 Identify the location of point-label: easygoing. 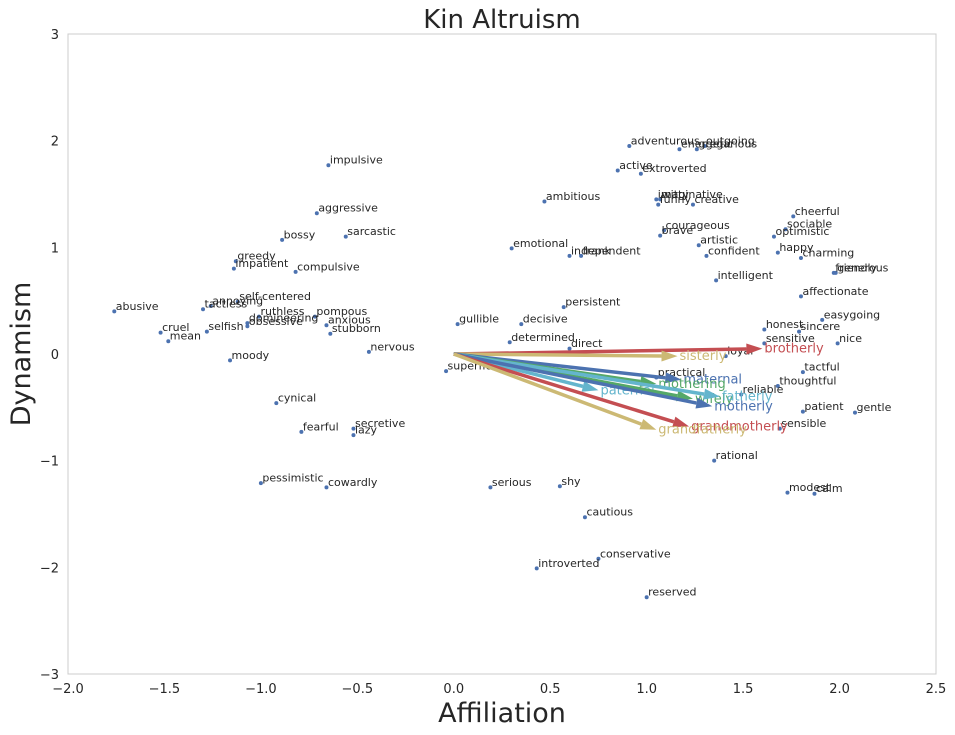
(852, 314).